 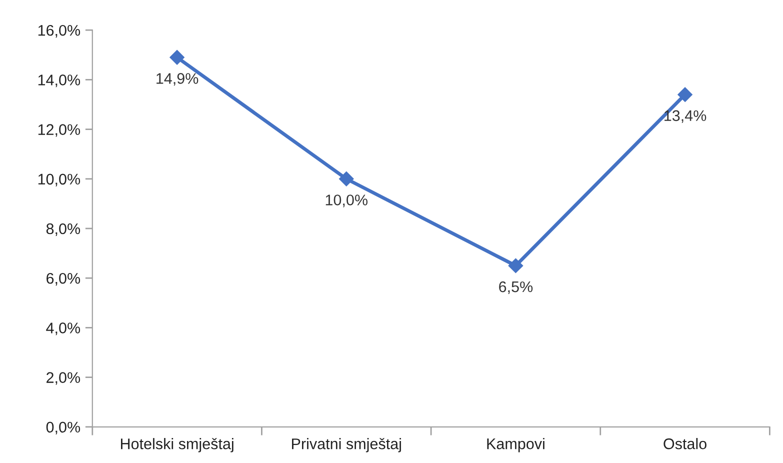 I want to click on y-tick-label: 4,0%, so click(x=63, y=329).